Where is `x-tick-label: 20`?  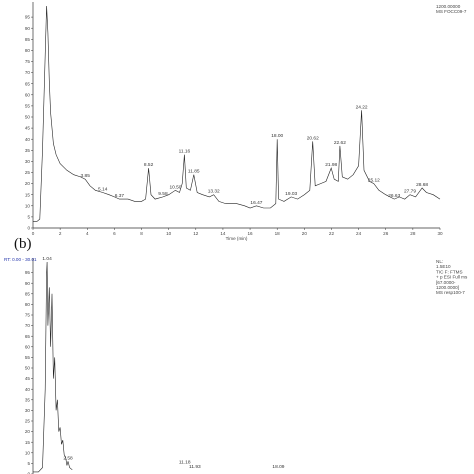 x-tick-label: 20 is located at coordinates (305, 233).